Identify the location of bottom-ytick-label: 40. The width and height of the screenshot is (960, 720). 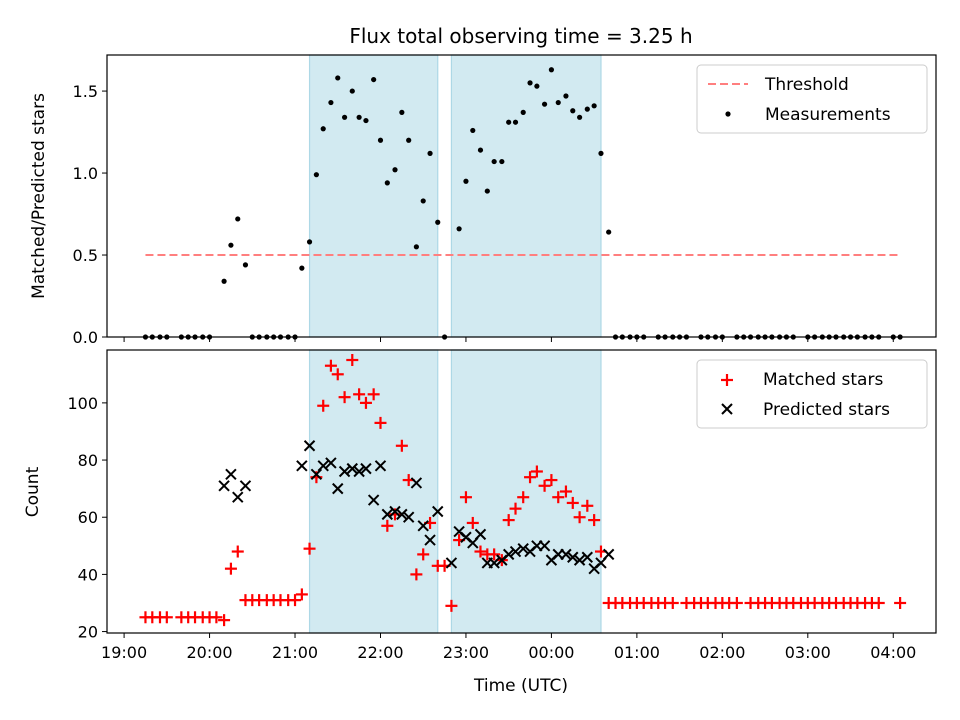
(88, 574).